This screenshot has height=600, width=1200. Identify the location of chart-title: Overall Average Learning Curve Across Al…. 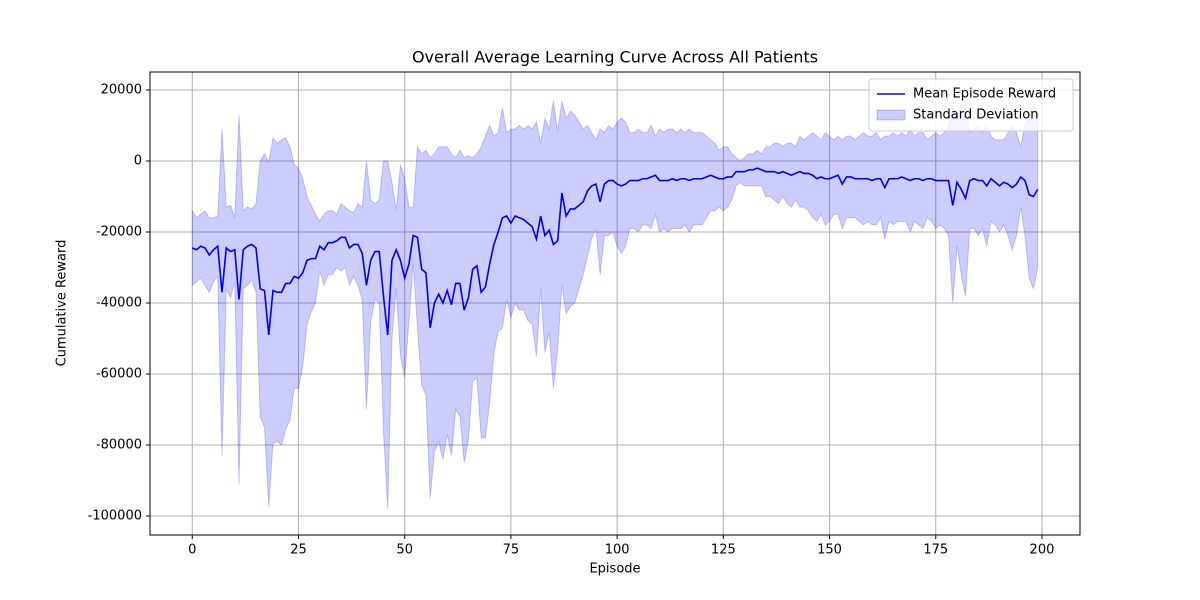
(615, 57).